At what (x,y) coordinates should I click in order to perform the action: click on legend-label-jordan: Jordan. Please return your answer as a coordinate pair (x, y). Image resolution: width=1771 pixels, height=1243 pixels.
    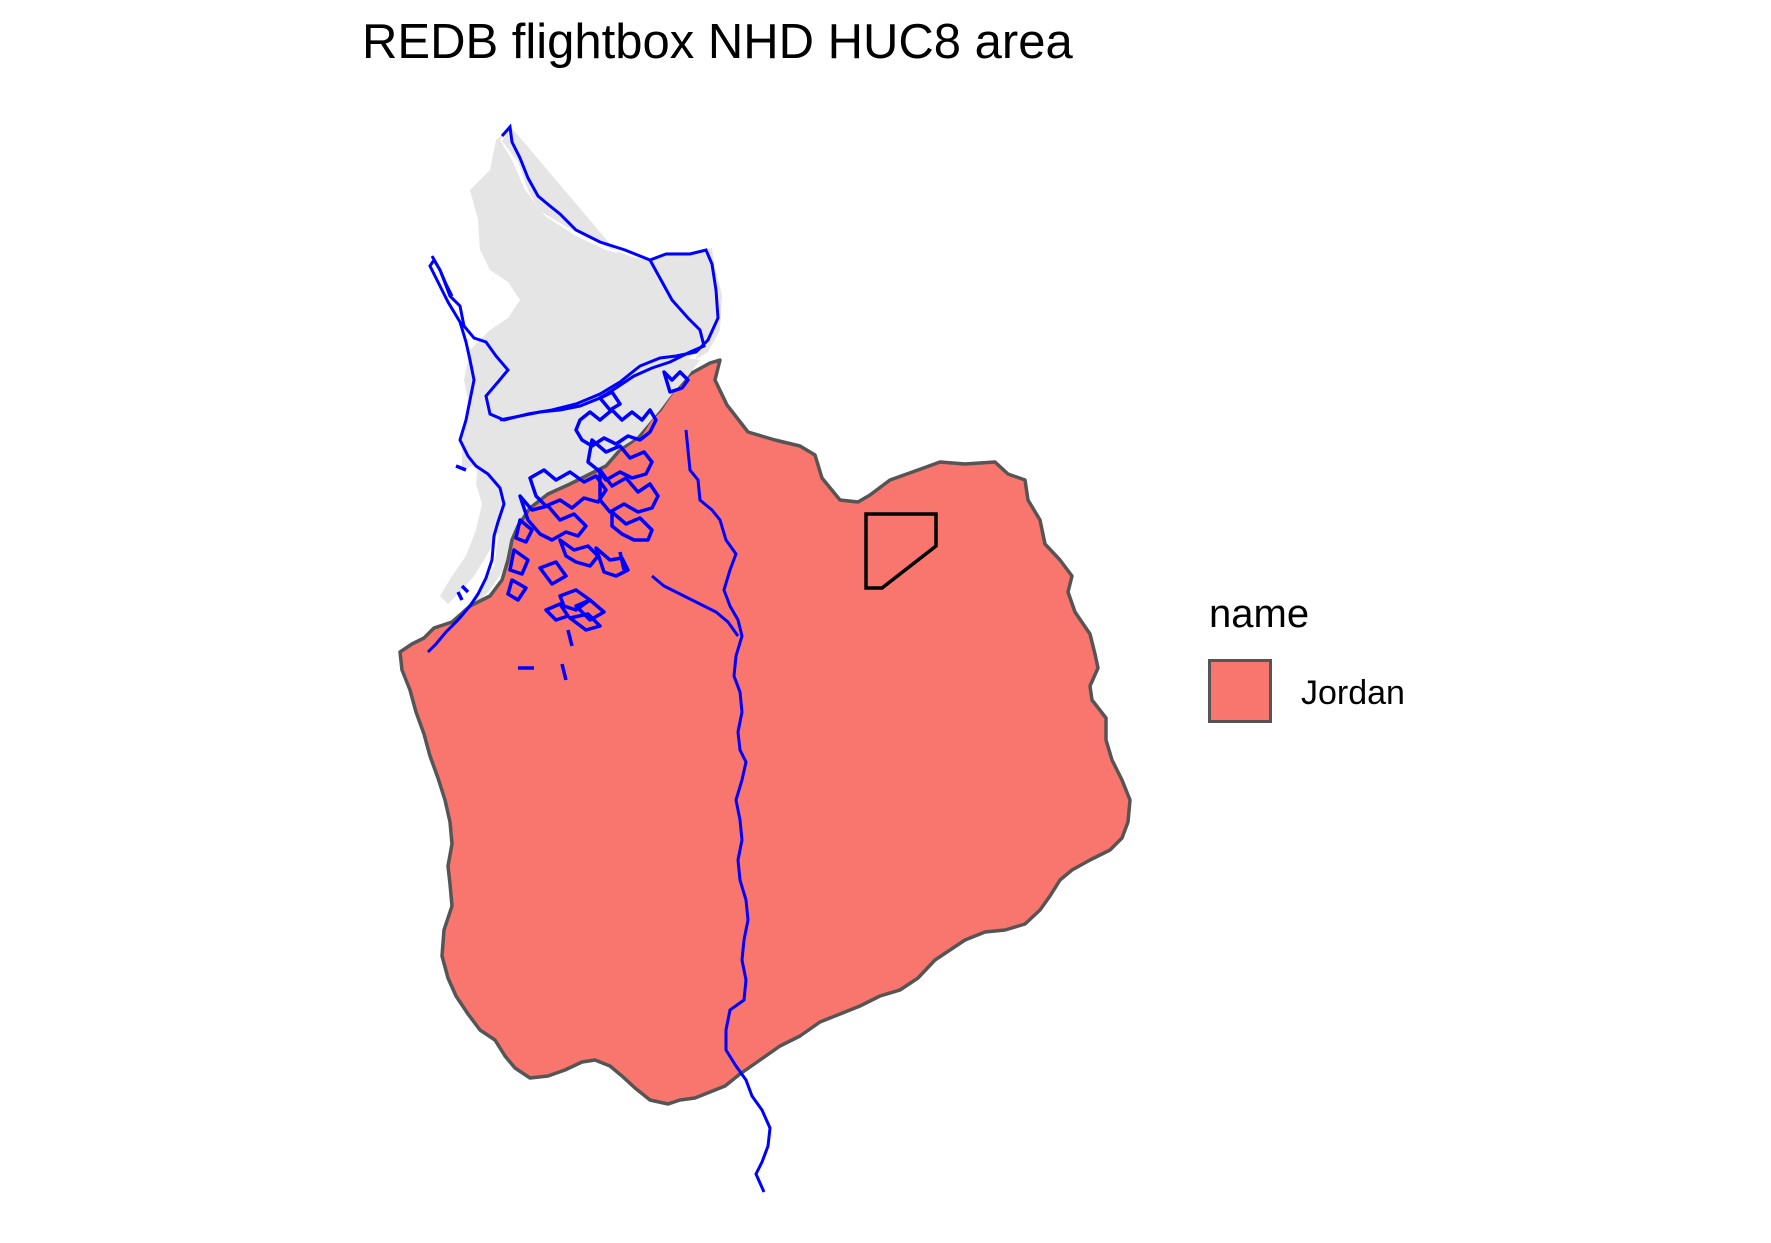
    Looking at the image, I should click on (1353, 693).